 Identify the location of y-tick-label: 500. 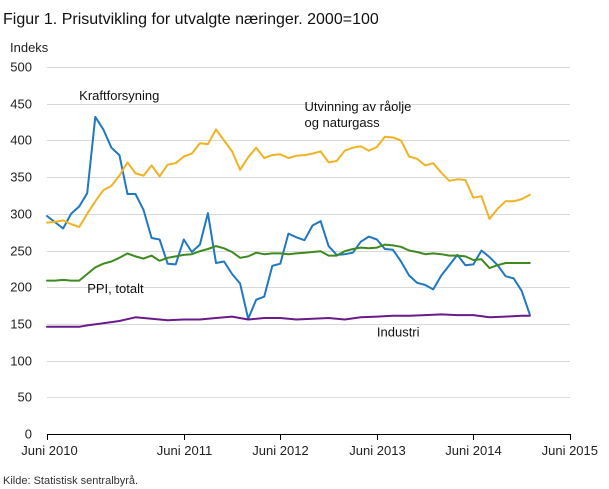
(21, 67).